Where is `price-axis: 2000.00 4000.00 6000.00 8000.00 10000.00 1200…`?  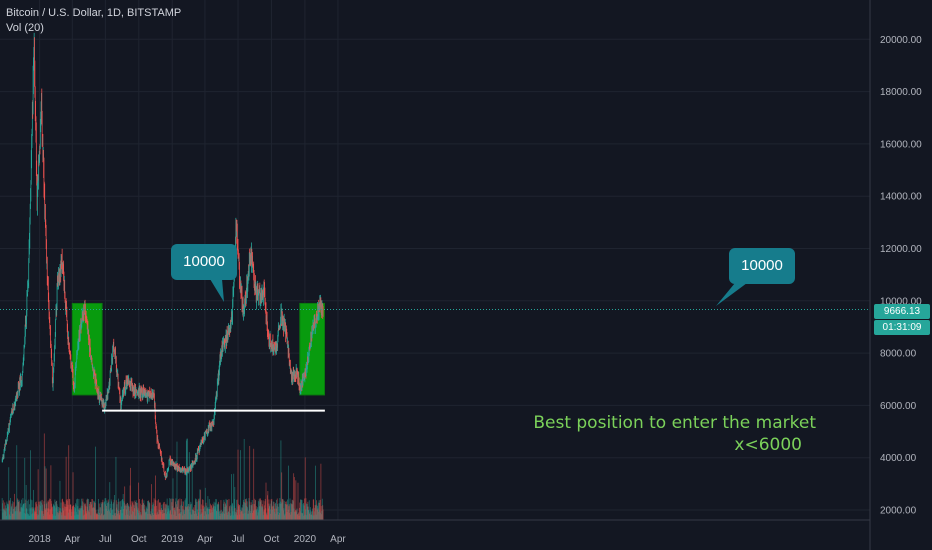 price-axis: 2000.00 4000.00 6000.00 8000.00 10000.00 1200… is located at coordinates (895, 275).